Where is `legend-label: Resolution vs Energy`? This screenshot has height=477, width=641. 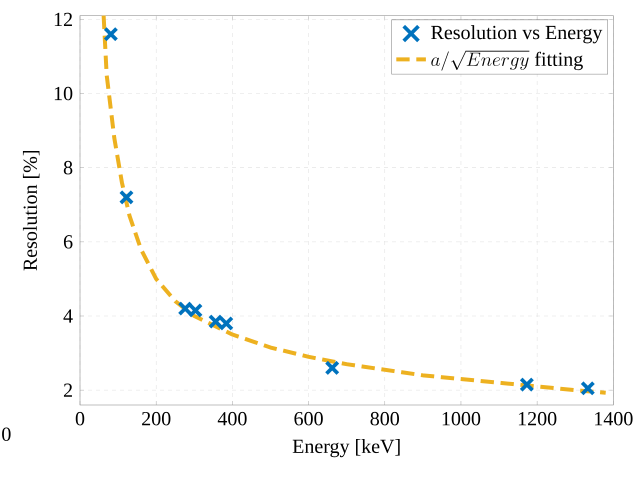 legend-label: Resolution vs Energy is located at coordinates (516, 34).